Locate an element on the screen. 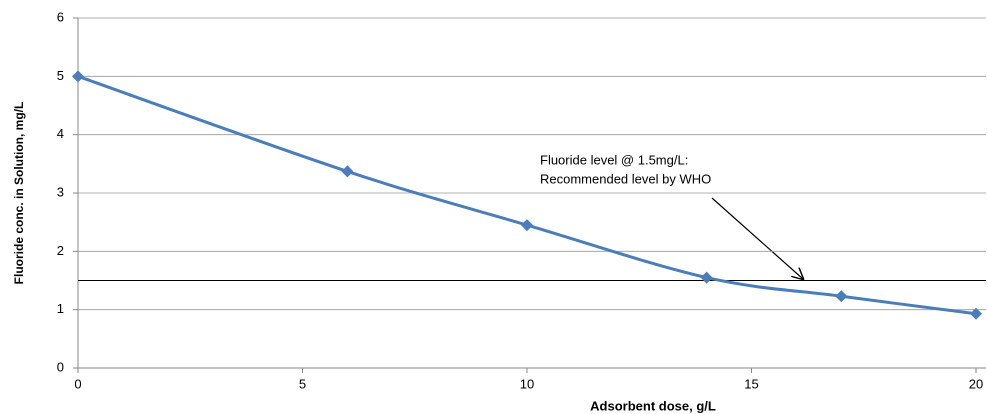  x-tick-label: 0 is located at coordinates (77, 383).